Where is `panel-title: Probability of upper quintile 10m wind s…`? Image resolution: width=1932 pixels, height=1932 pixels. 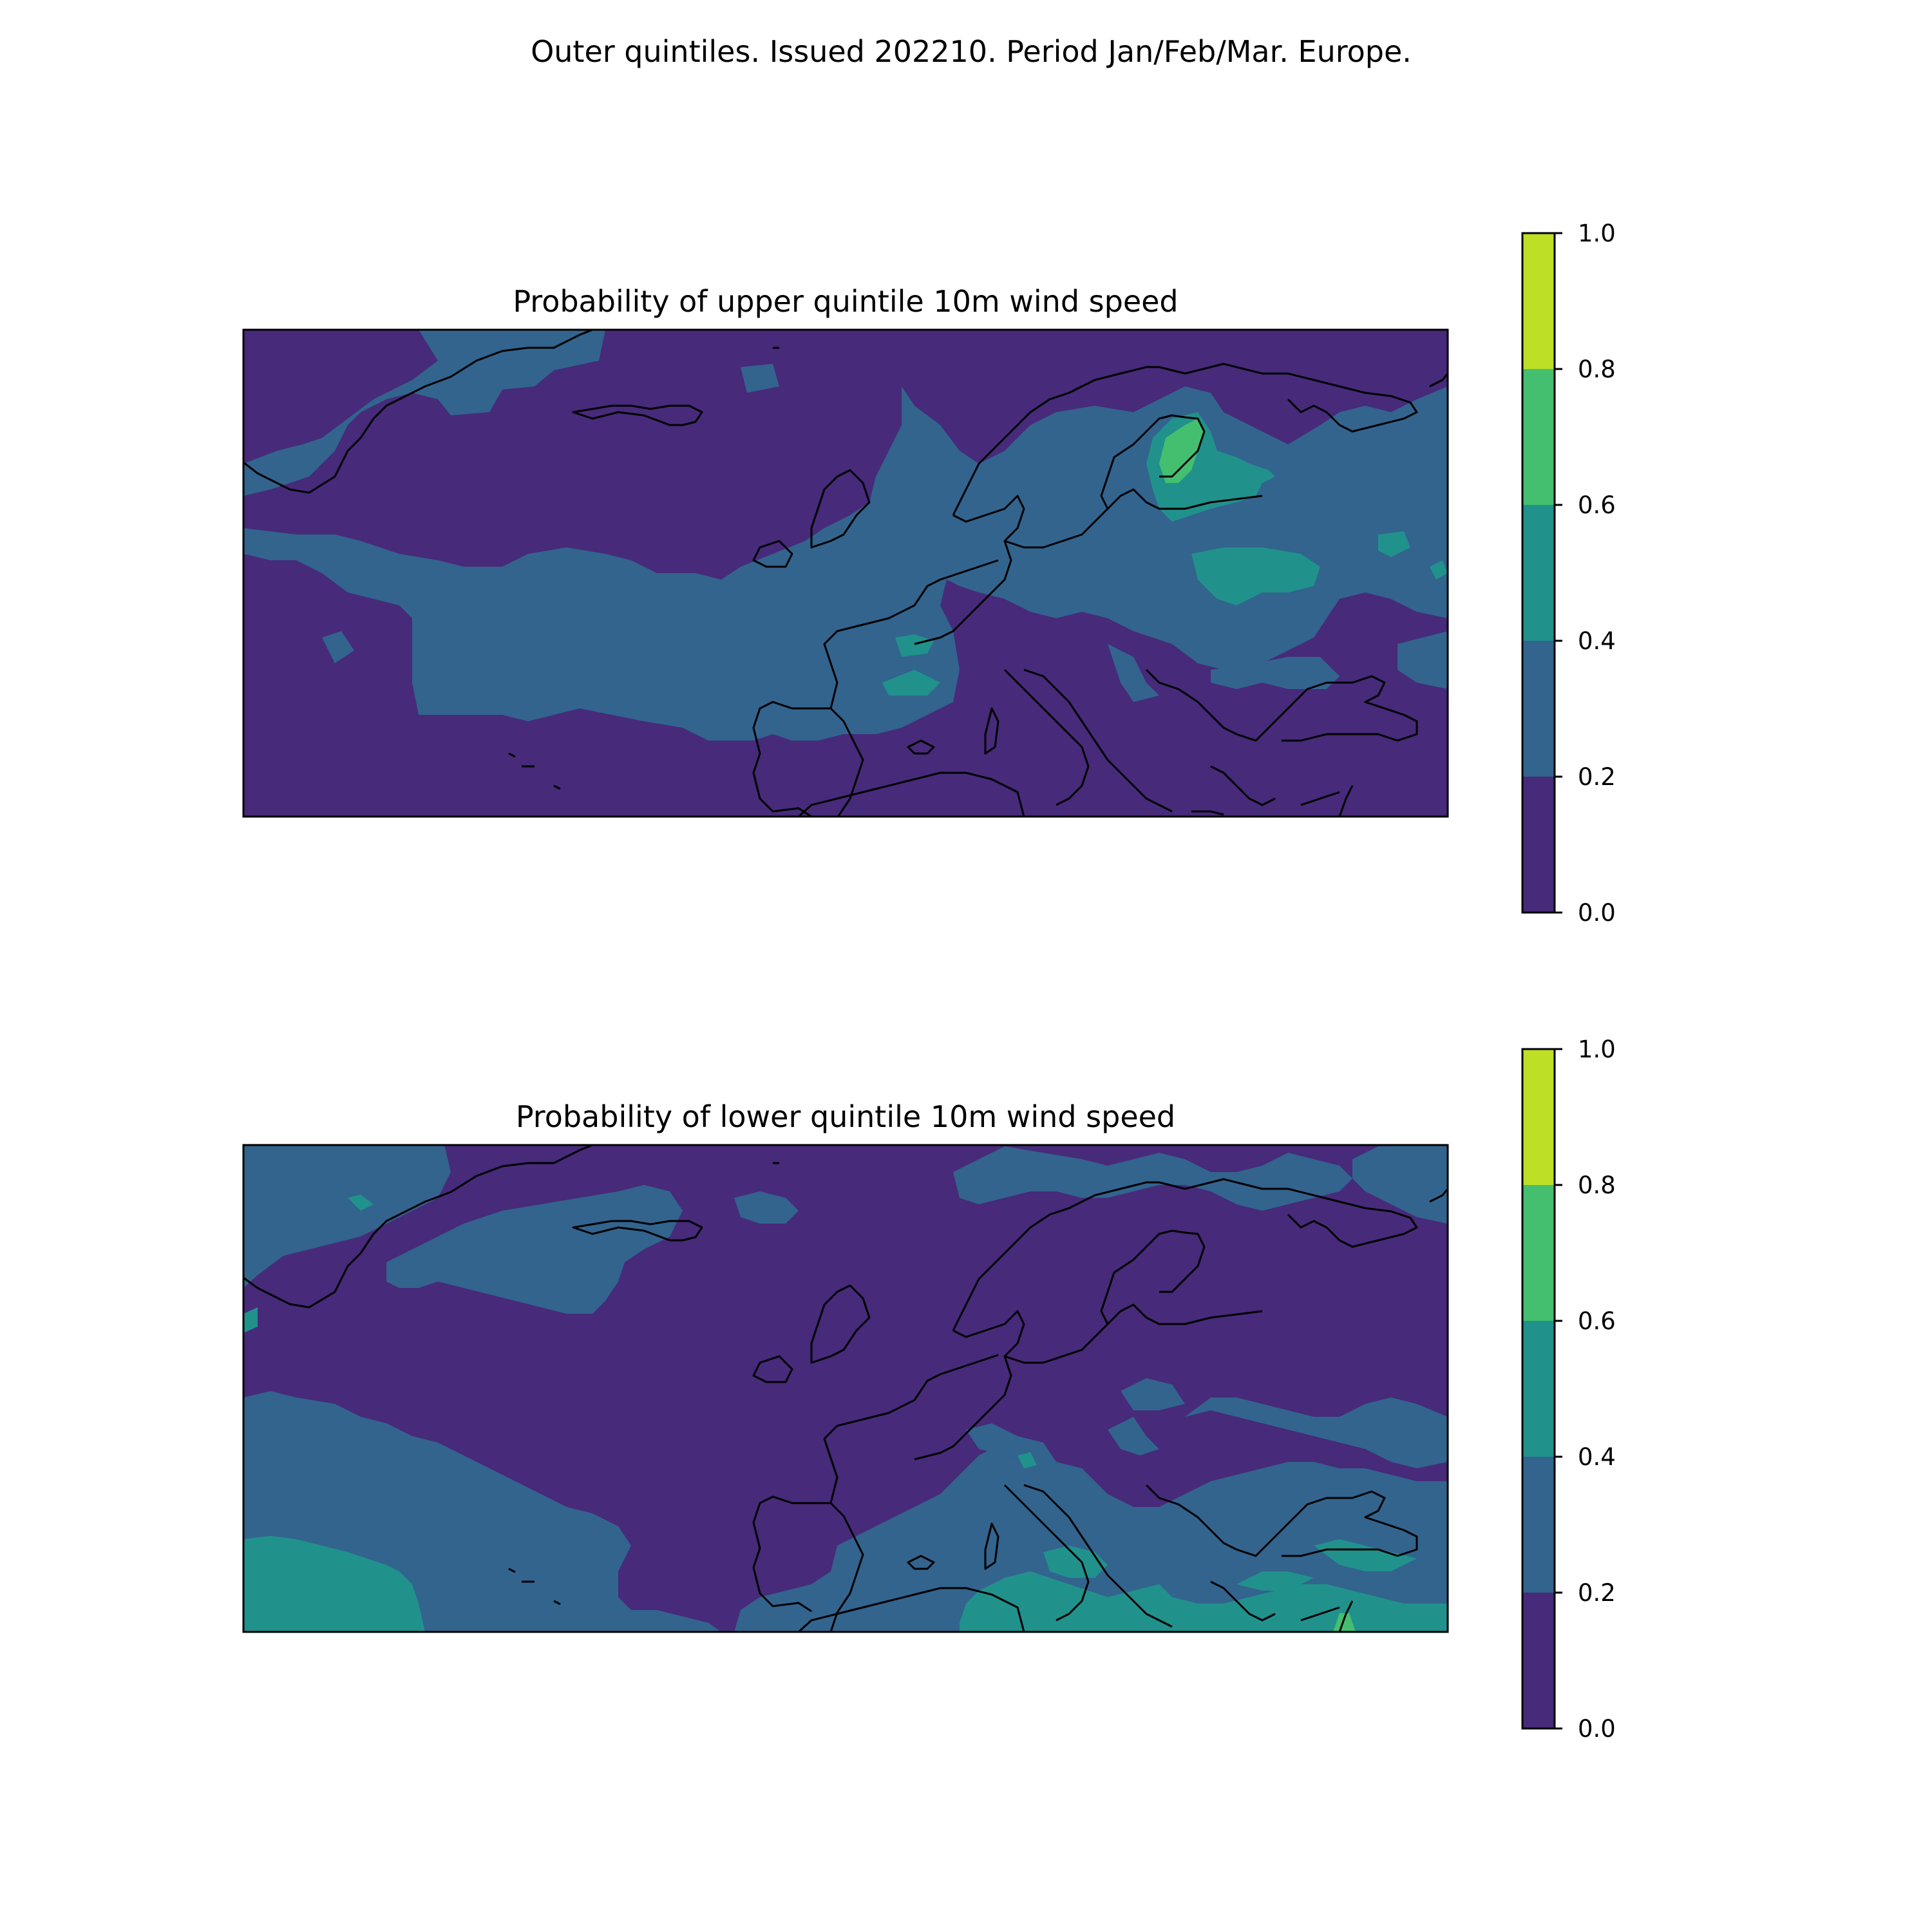 panel-title: Probability of upper quintile 10m wind s… is located at coordinates (846, 301).